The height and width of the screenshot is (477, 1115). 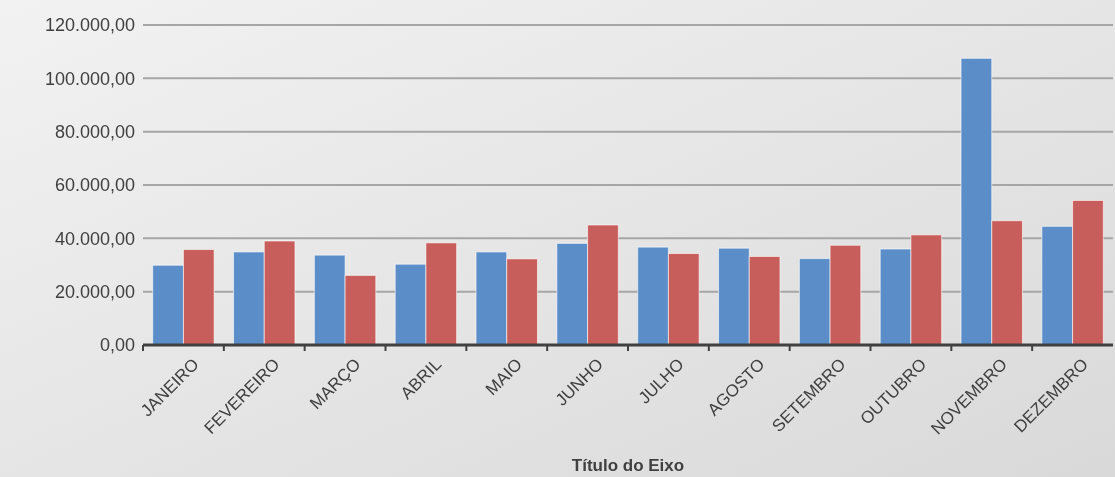 What do you see at coordinates (94, 238) in the screenshot?
I see `y-tick-label: 40.000,00` at bounding box center [94, 238].